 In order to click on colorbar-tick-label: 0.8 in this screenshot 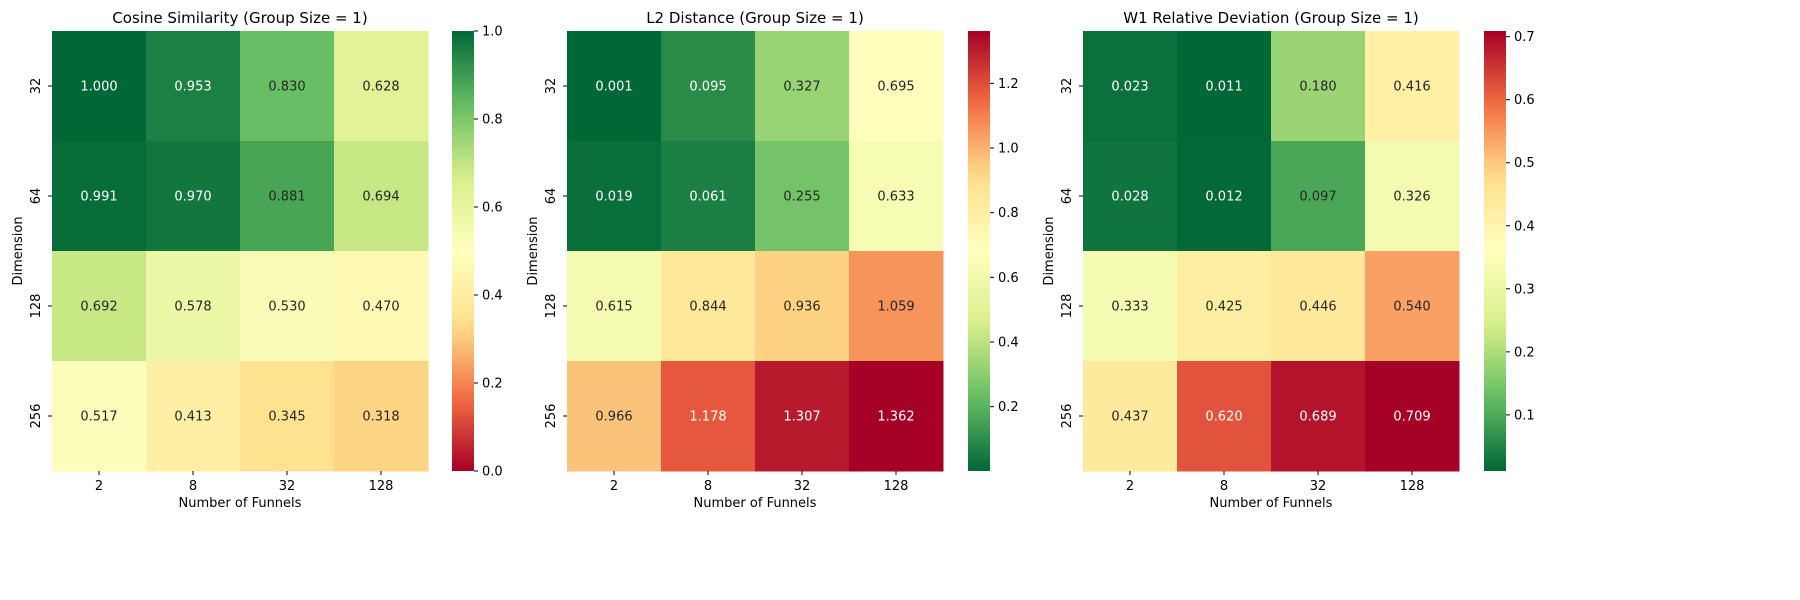, I will do `click(492, 120)`.